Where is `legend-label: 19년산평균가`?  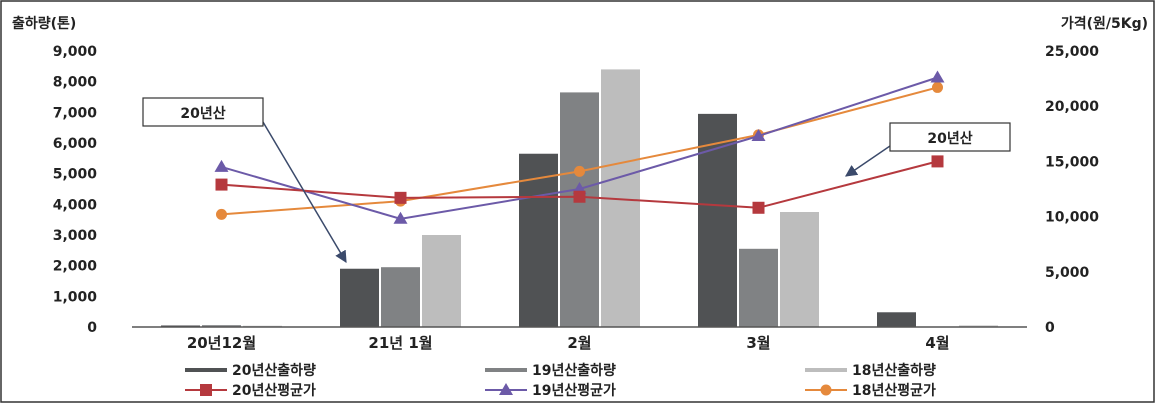 legend-label: 19년산평균가 is located at coordinates (574, 390).